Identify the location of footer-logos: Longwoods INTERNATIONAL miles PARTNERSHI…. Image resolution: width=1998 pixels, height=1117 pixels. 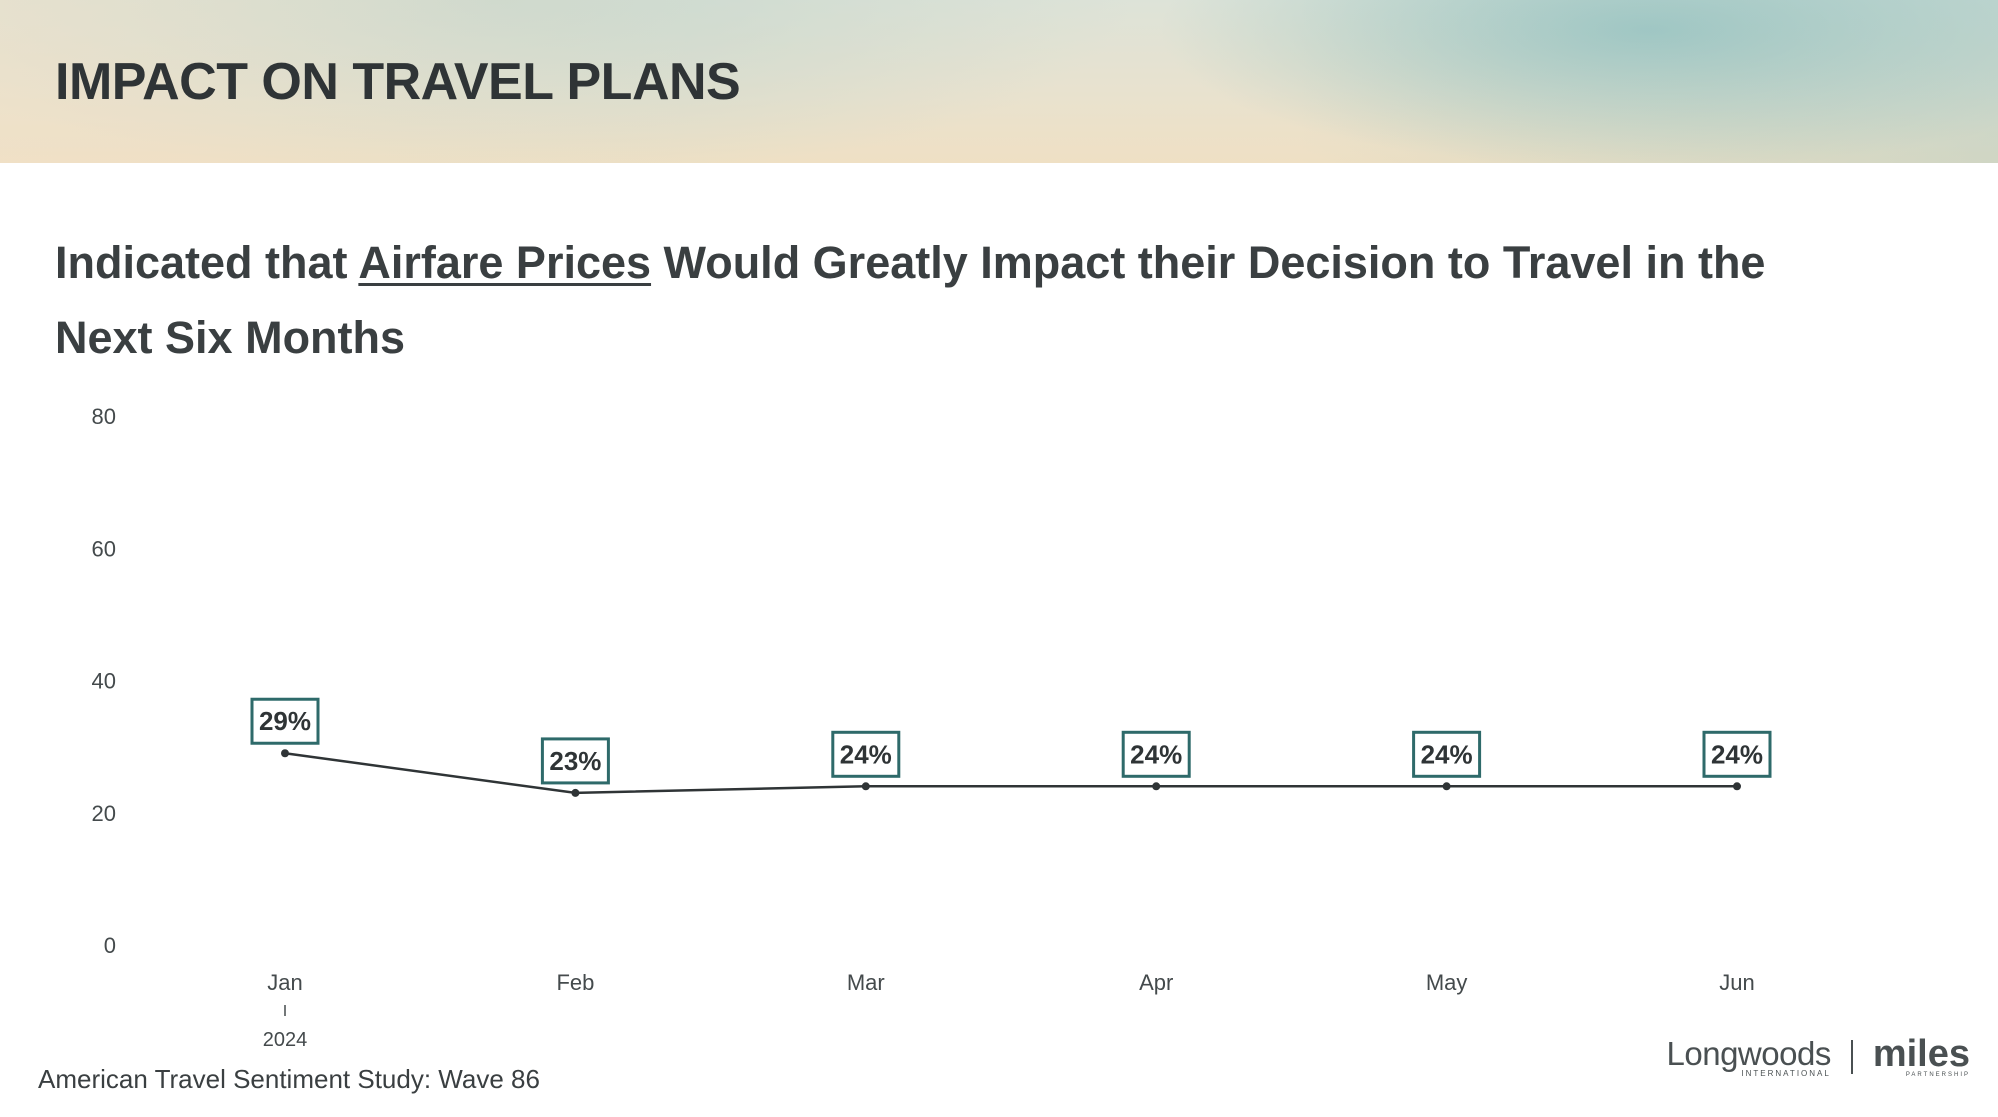
(1818, 1055).